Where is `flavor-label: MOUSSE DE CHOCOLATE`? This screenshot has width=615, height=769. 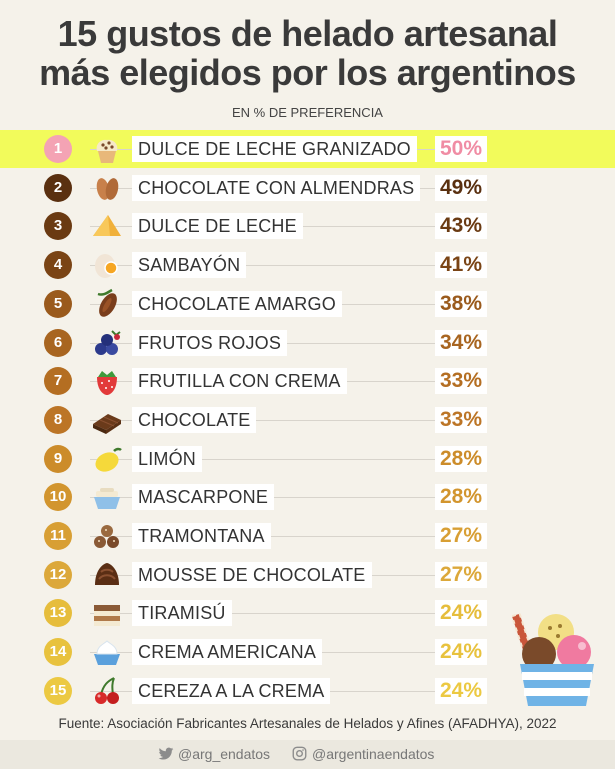
flavor-label: MOUSSE DE CHOCOLATE is located at coordinates (252, 575).